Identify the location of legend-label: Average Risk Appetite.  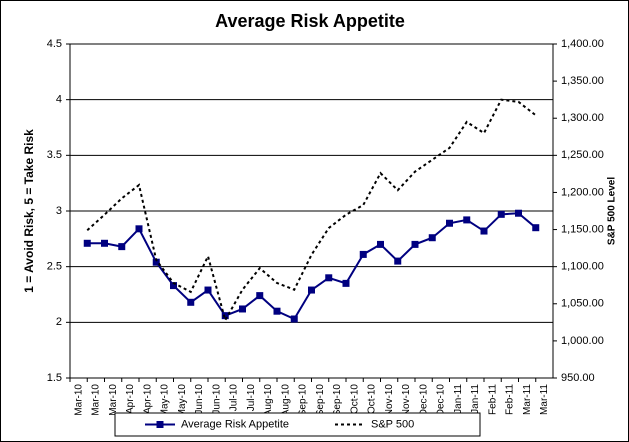
(235, 424).